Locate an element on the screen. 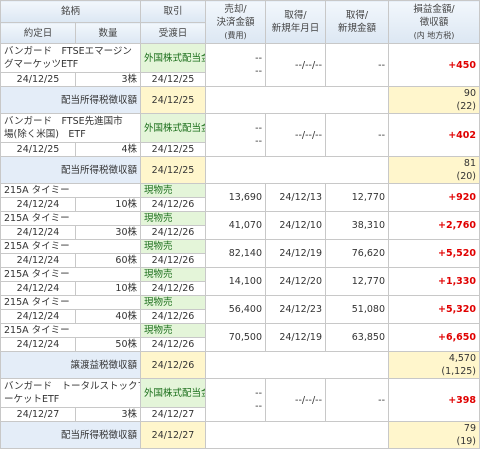 Image resolution: width=480 pixels, height=459 pixels. tax-local-value: (22) is located at coordinates (466, 106).